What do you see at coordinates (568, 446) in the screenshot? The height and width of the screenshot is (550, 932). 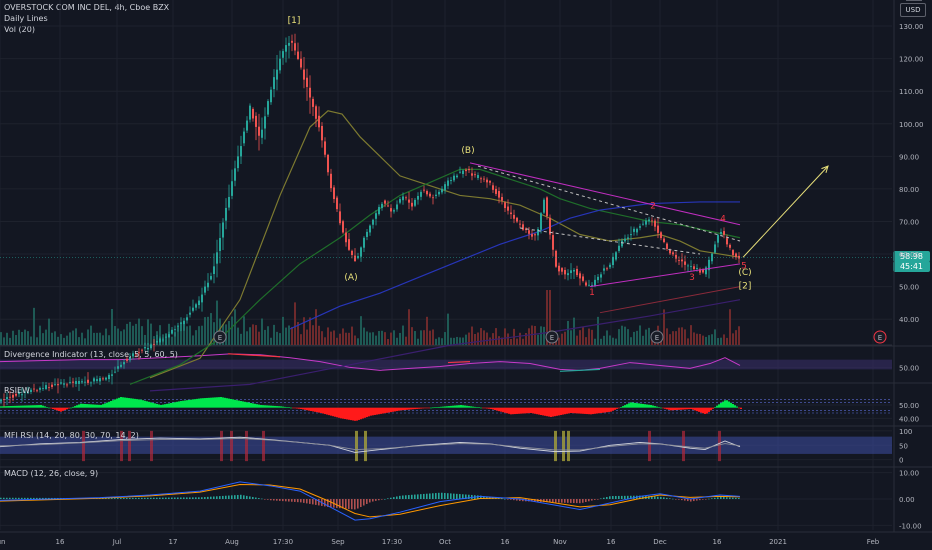 I see `mfi-oversold-highlight` at bounding box center [568, 446].